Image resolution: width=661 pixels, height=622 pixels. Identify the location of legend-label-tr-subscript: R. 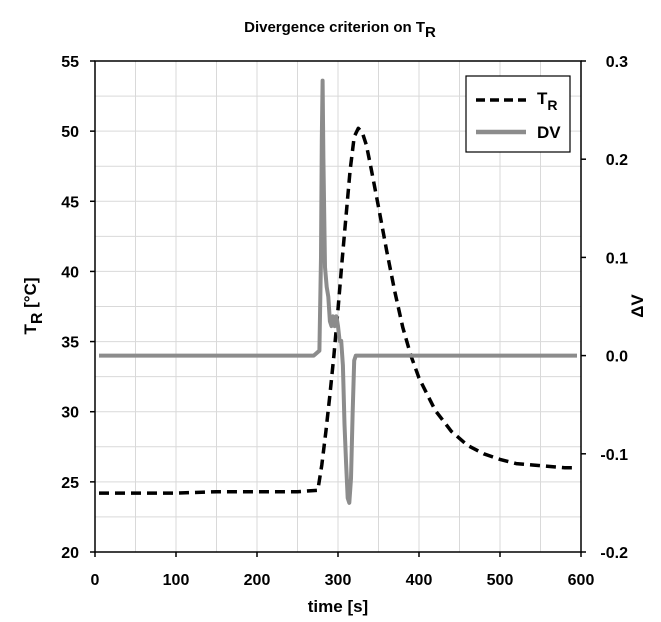
(552, 105).